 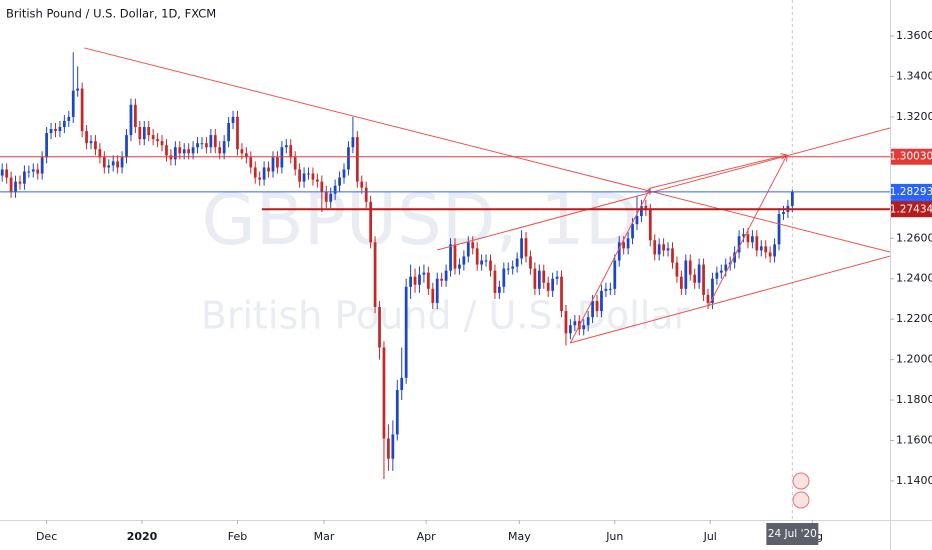 I want to click on y-tick-label: 1.32000, so click(x=914, y=116).